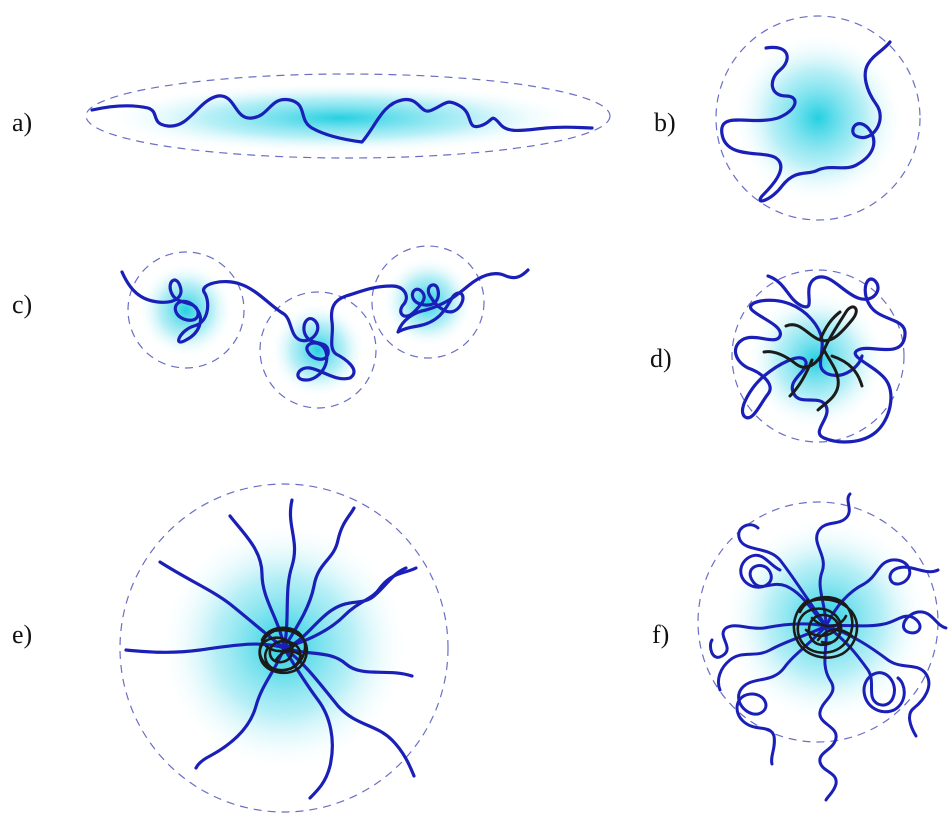  I want to click on panel-b-diagram, so click(818, 118).